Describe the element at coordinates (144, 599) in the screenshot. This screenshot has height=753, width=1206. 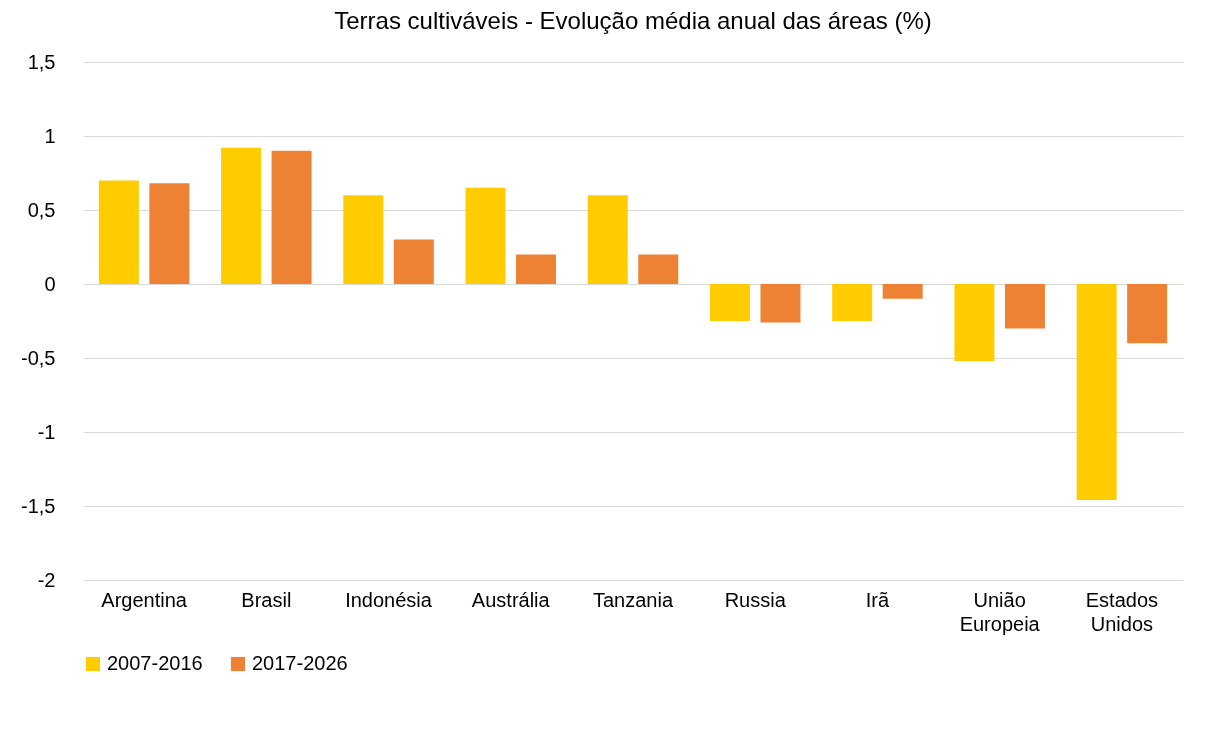
I see `x-tick-label: Argentina` at that location.